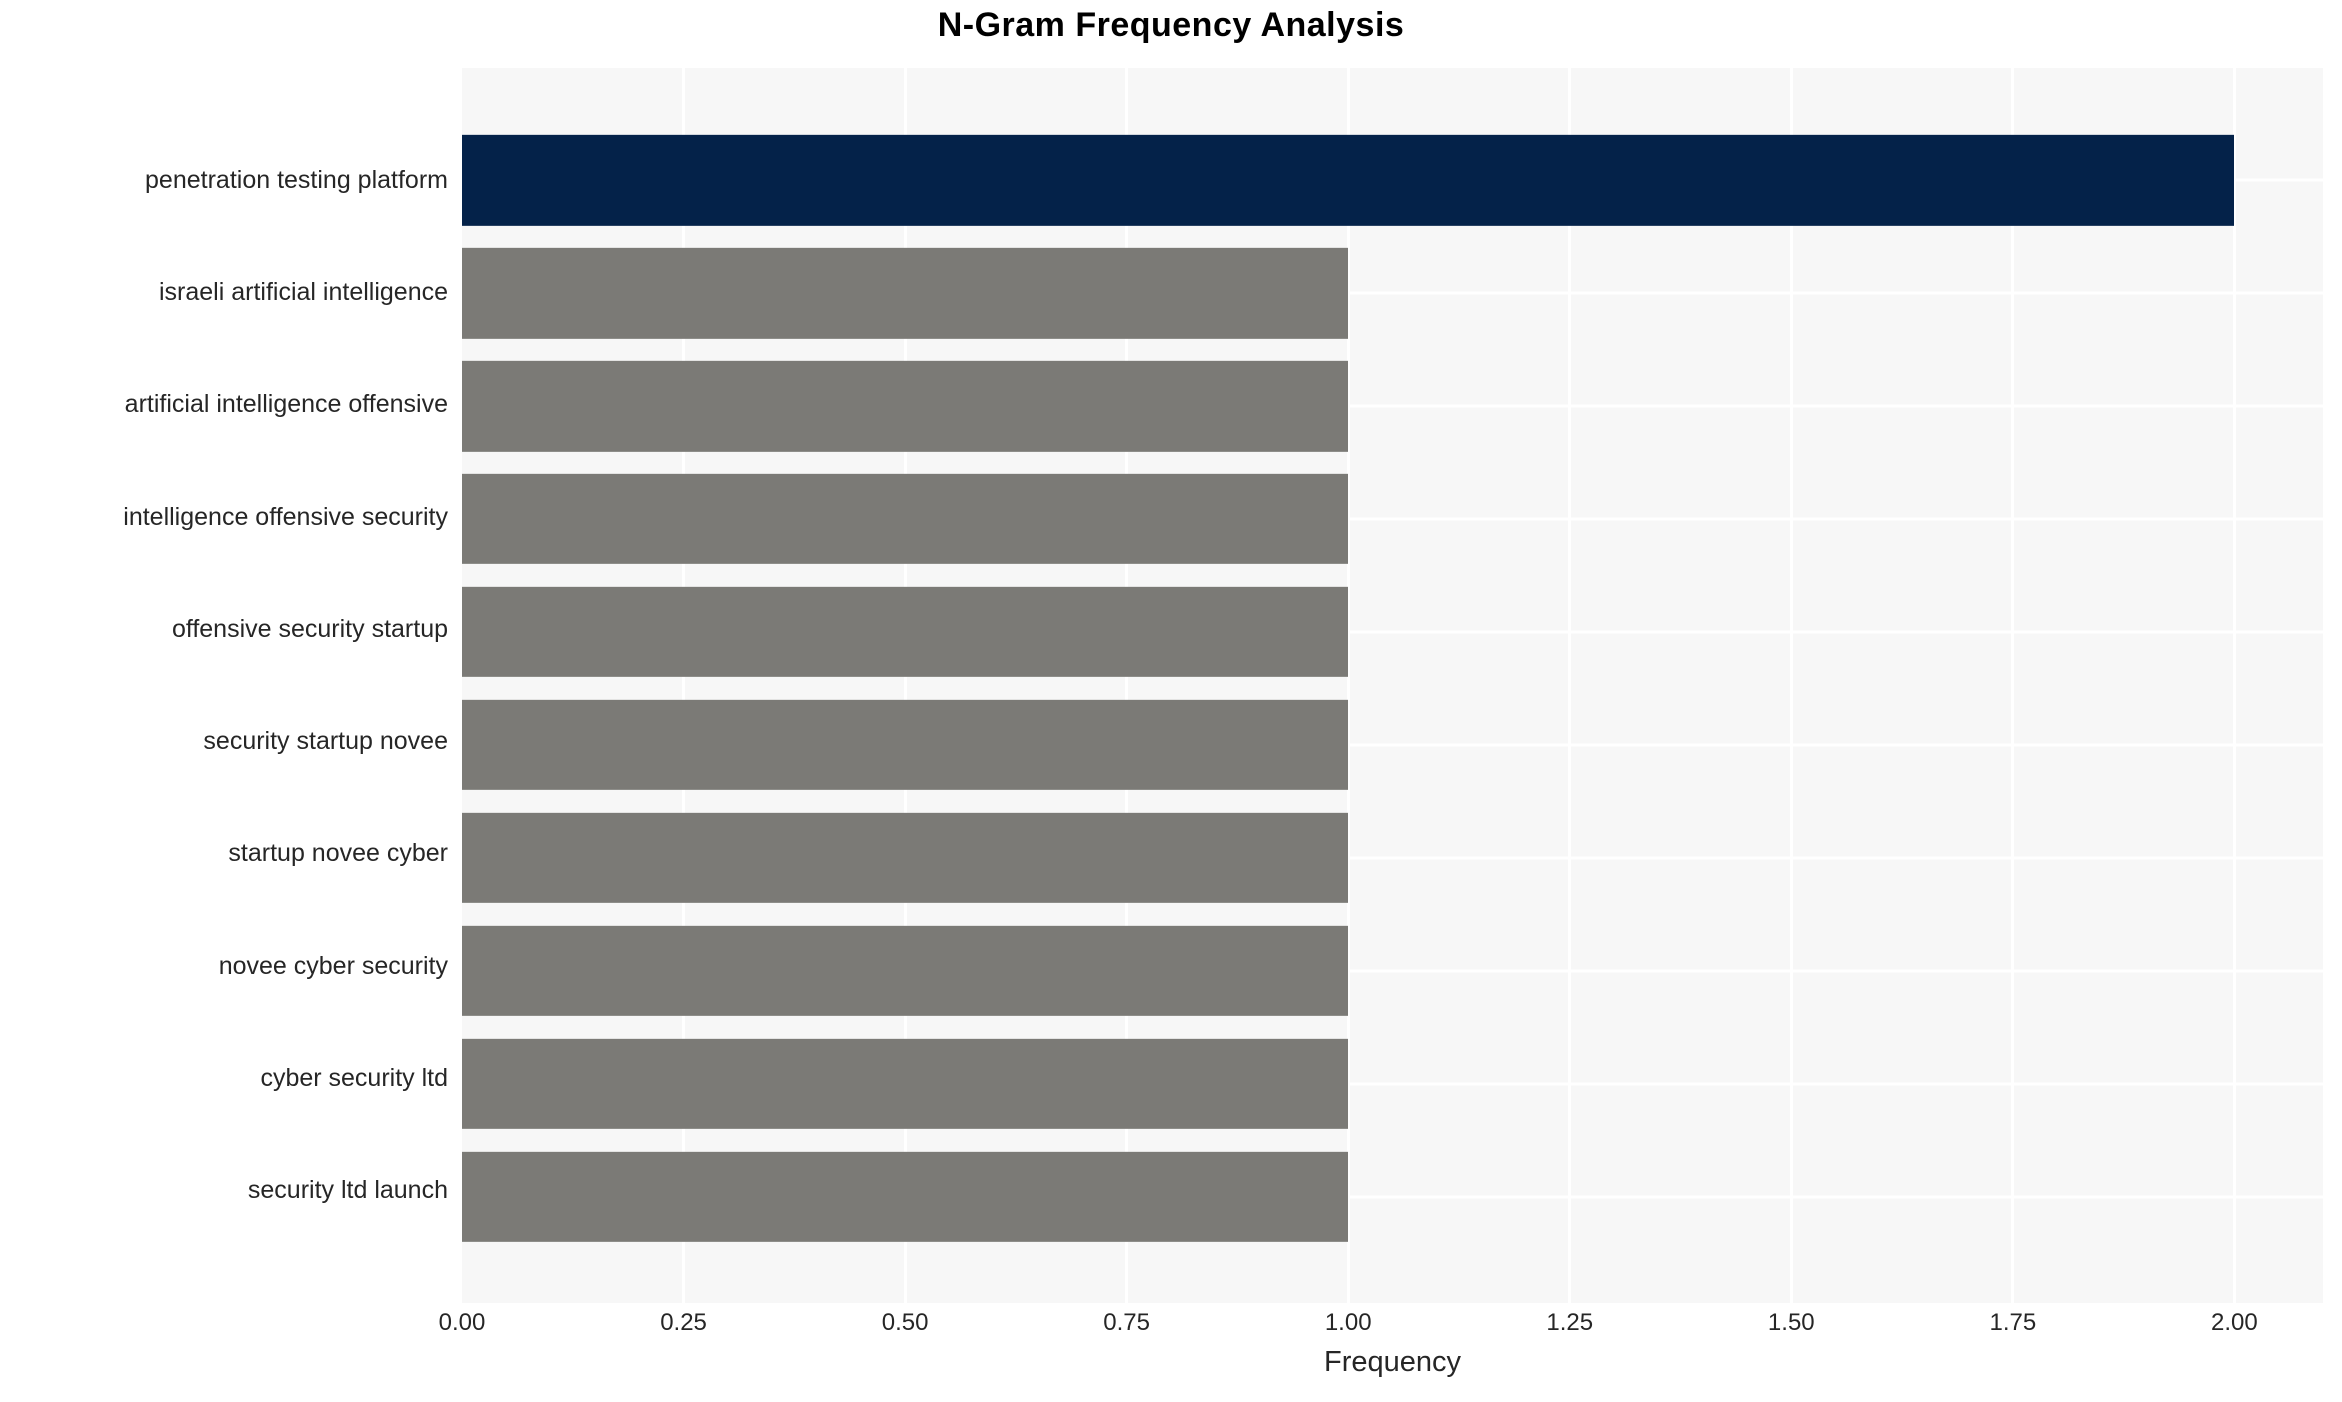  I want to click on x-axis-ticks: 0.00 0.25 0.50 0.75 1.00 1.25 1.50 1.75 2.00, so click(1381, 1326).